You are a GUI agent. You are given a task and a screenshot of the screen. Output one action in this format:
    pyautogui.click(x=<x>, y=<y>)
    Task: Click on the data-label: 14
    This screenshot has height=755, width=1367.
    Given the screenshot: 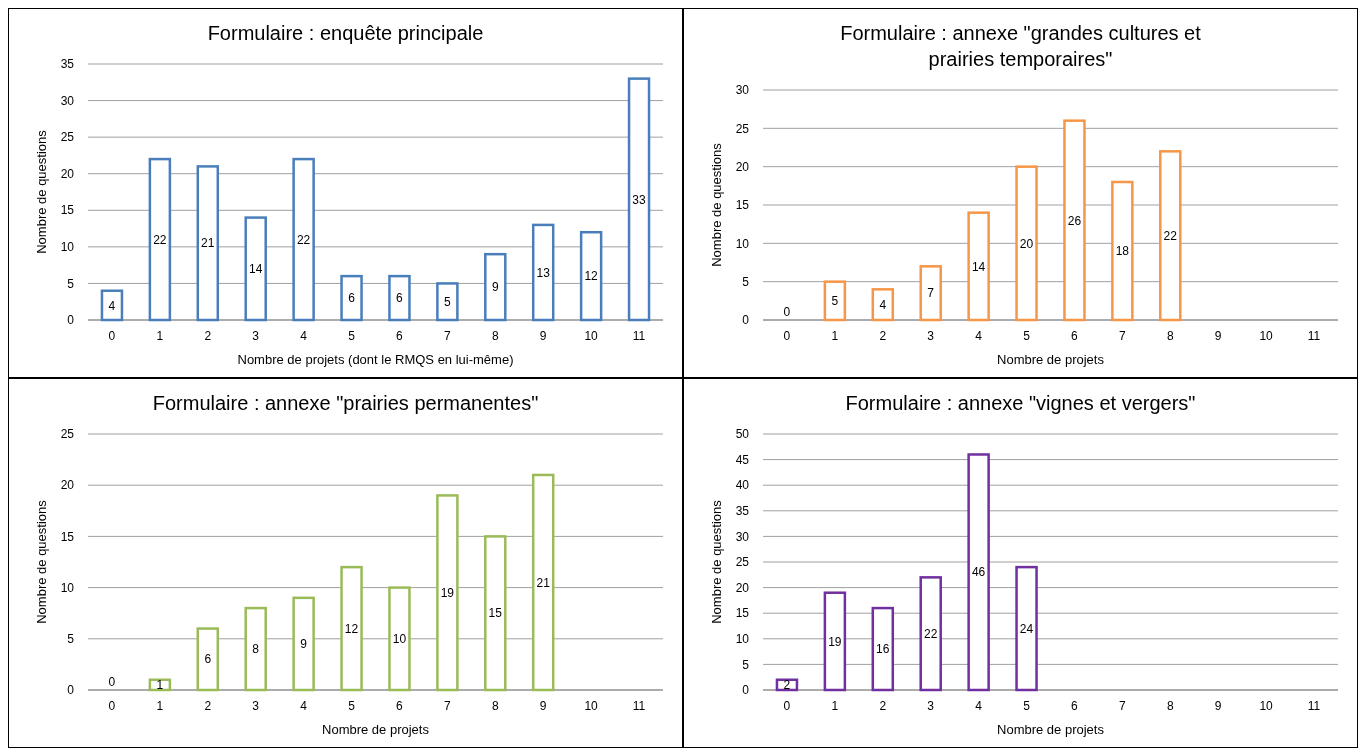 What is the action you would take?
    pyautogui.click(x=256, y=269)
    